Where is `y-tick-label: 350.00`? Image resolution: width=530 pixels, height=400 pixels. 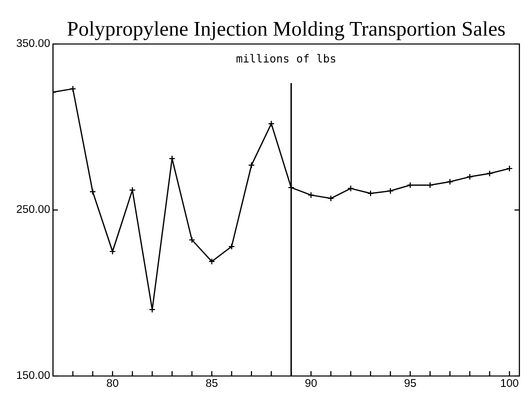
y-tick-label: 350.00 is located at coordinates (33, 43).